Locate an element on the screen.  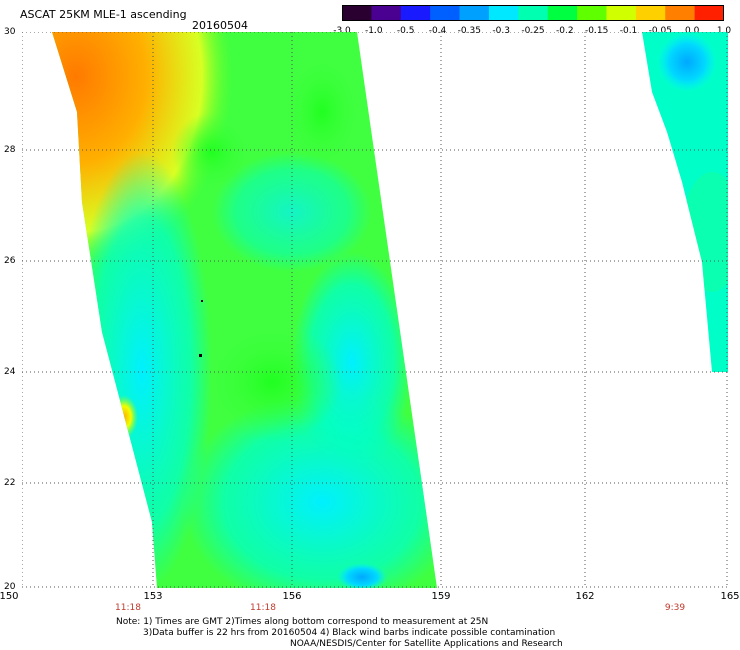
latitude-label: 22 is located at coordinates (10, 483).